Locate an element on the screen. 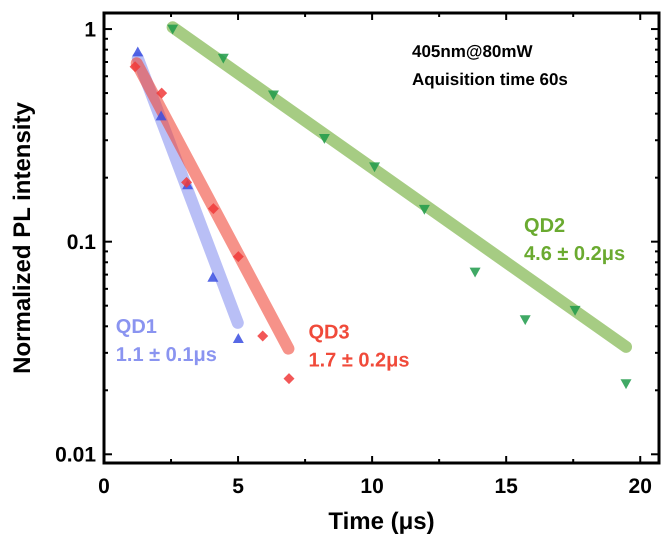 This screenshot has width=663, height=537. x-tick-label: 20 is located at coordinates (640, 486).